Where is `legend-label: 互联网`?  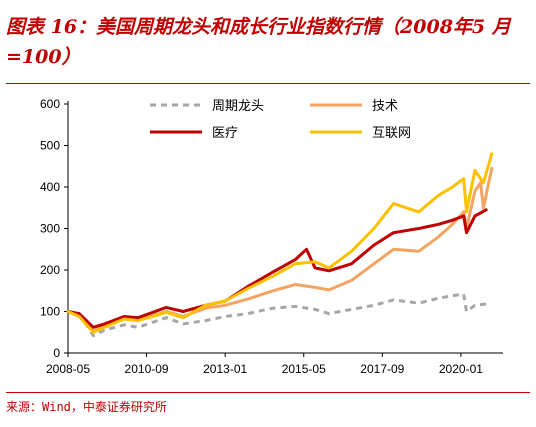 legend-label: 互联网 is located at coordinates (391, 133).